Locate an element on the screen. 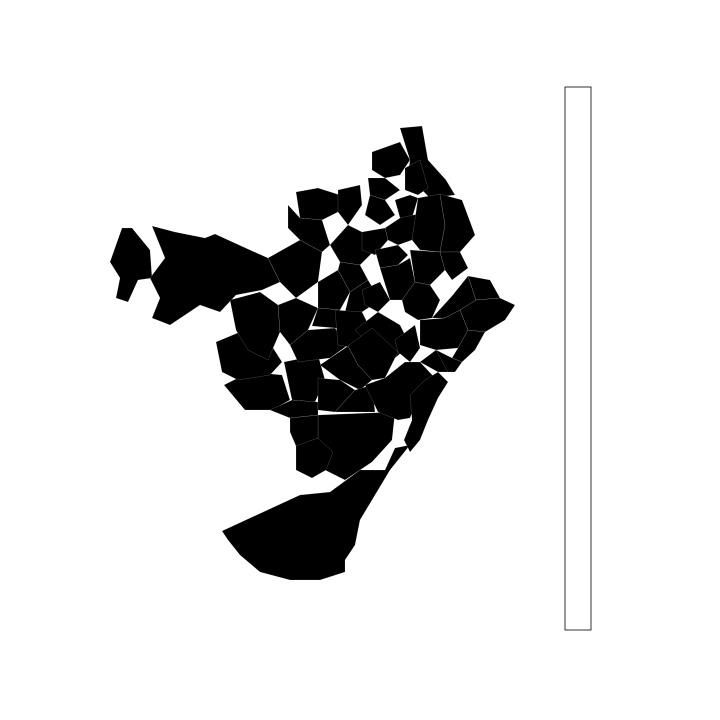 The height and width of the screenshot is (720, 720). coast-line is located at coordinates (384, 530).